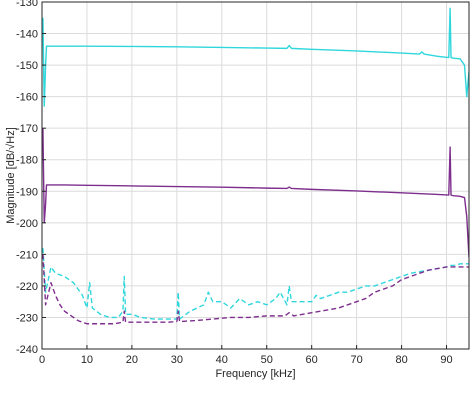 This screenshot has height=408, width=474. What do you see at coordinates (27, 224) in the screenshot?
I see `y-tick-label: -200` at bounding box center [27, 224].